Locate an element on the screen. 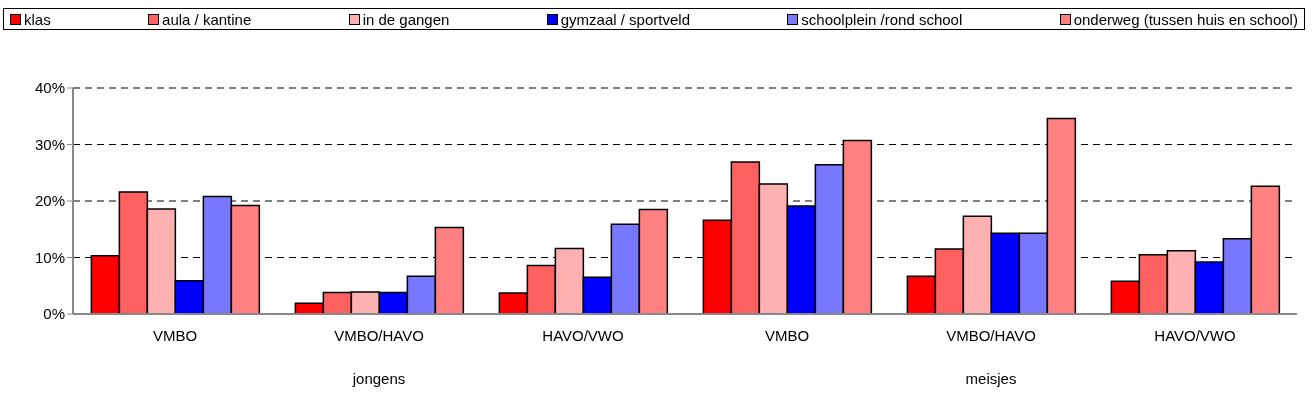  y-tick-label: 10% is located at coordinates (49, 257).